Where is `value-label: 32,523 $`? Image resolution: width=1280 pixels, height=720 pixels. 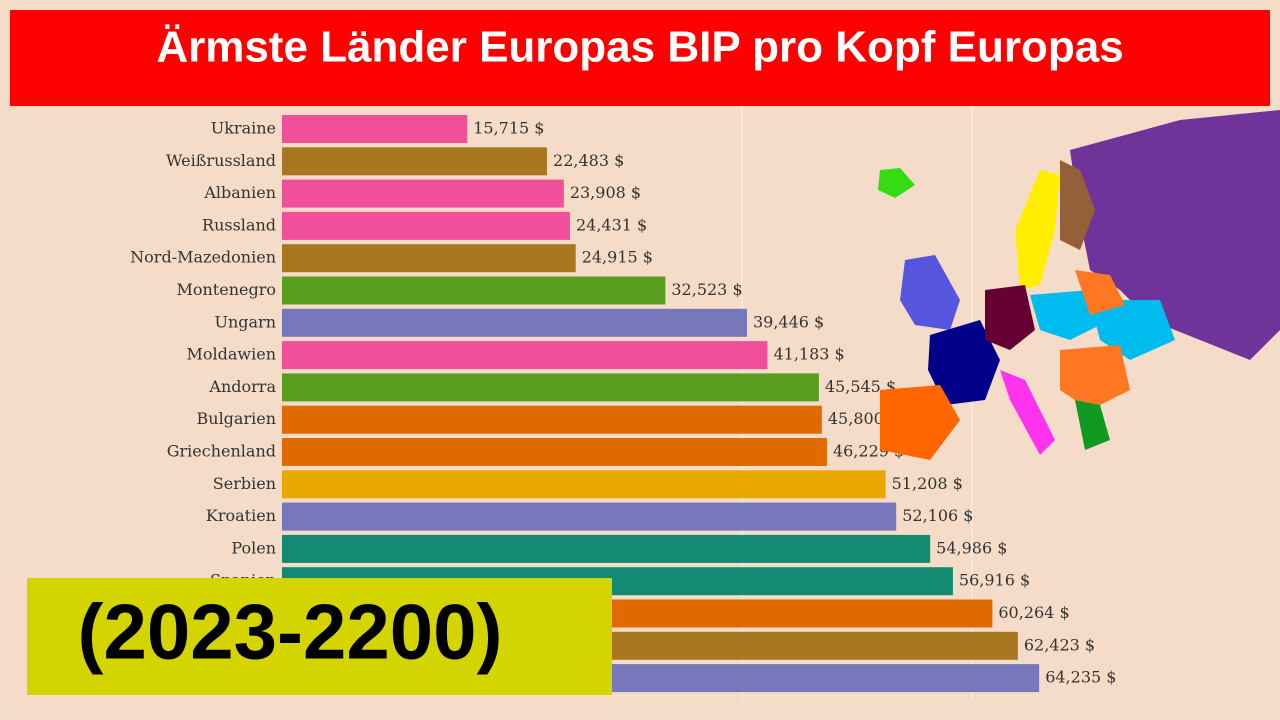 value-label: 32,523 $ is located at coordinates (706, 289).